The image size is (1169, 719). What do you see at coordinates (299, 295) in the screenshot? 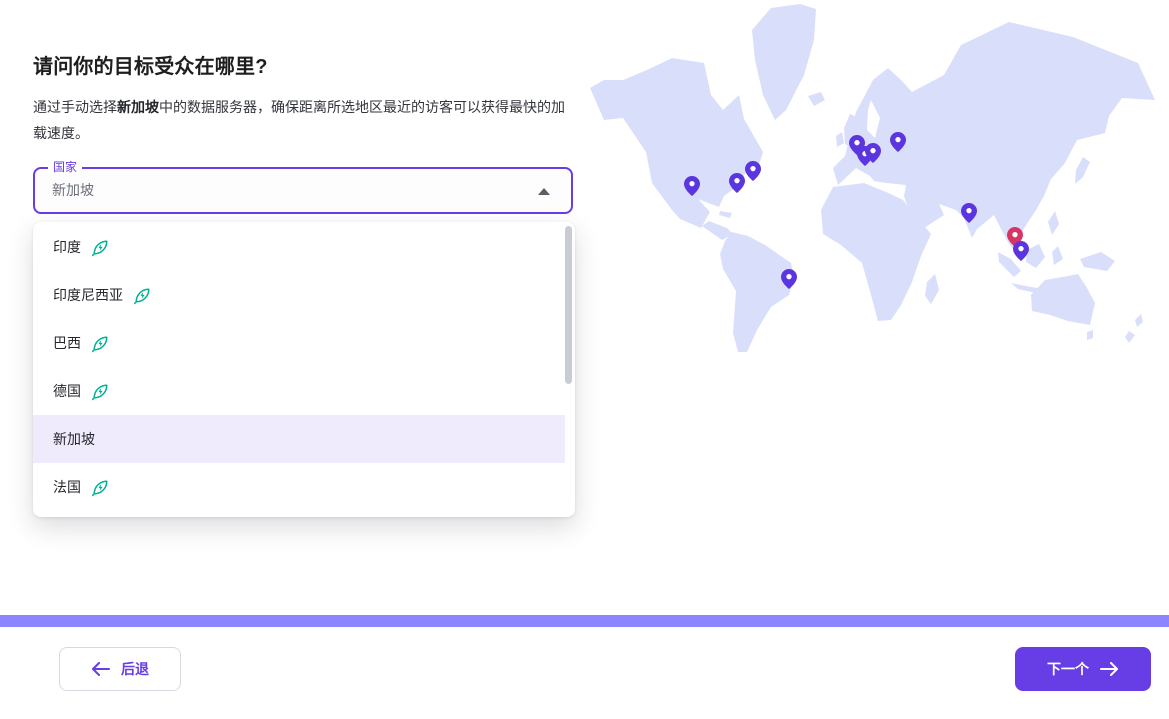
I see `dropdown-option: 印度尼西亚` at bounding box center [299, 295].